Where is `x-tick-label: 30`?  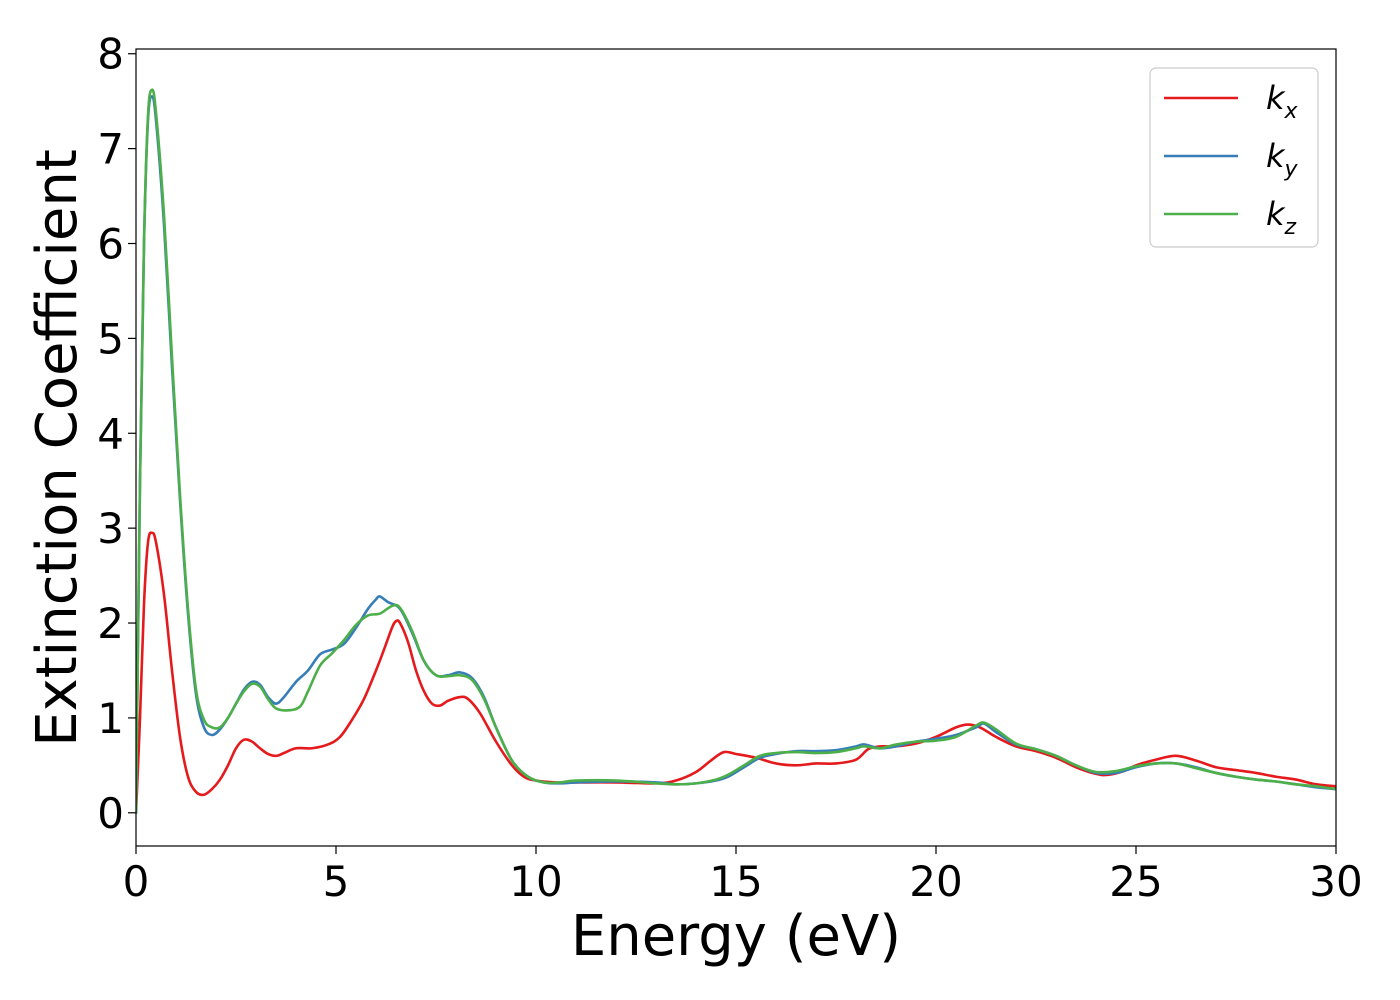 x-tick-label: 30 is located at coordinates (1335, 881).